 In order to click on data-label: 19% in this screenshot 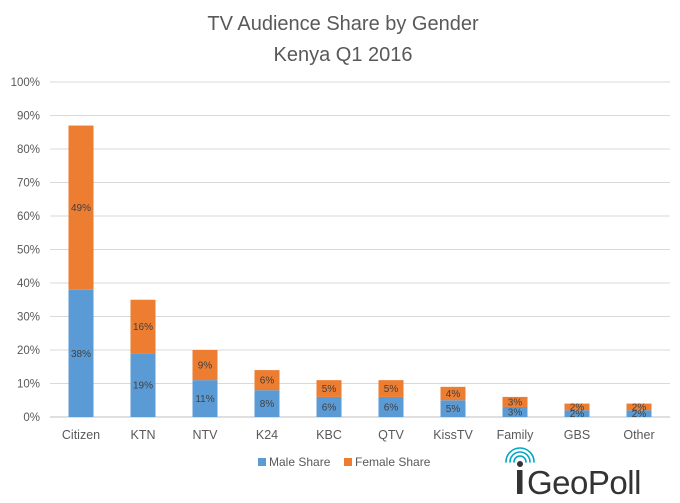, I will do `click(143, 386)`.